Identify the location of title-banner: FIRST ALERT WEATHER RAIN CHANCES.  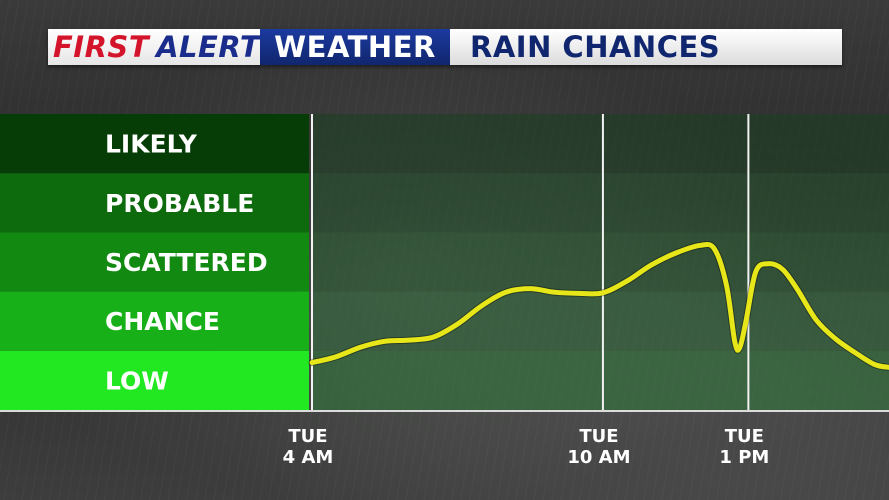
(445, 47).